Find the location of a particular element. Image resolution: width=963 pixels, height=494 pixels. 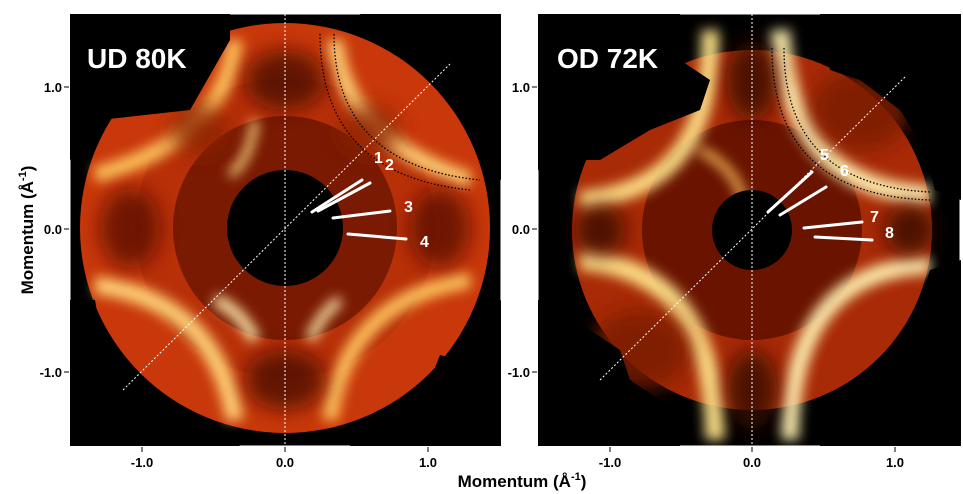

cut-label-2: 2 is located at coordinates (389, 165).